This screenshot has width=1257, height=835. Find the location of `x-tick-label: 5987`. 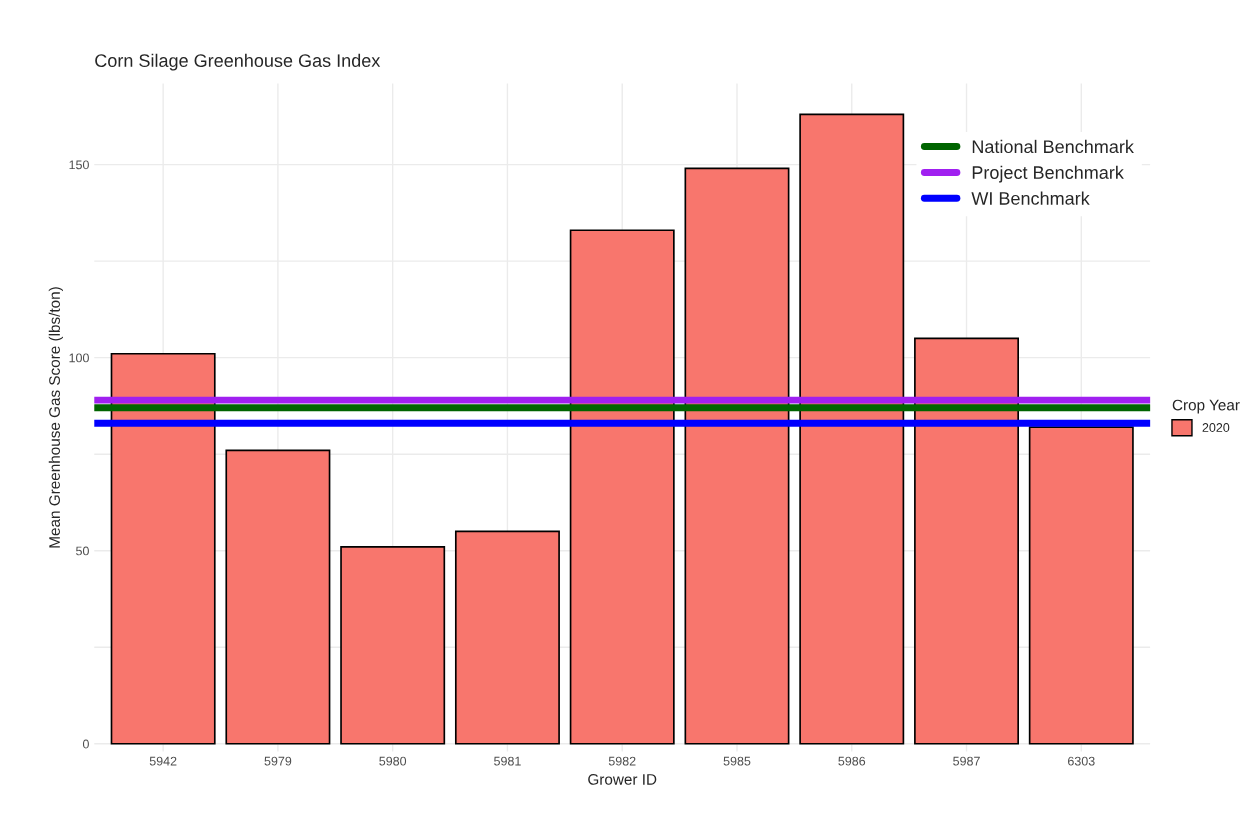

x-tick-label: 5987 is located at coordinates (966, 761).